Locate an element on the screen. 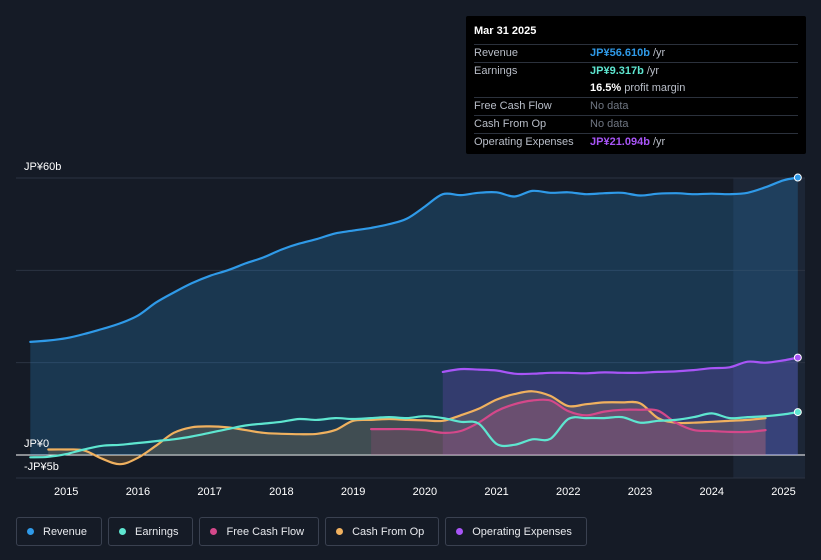 The height and width of the screenshot is (560, 821). operating-expenses-line is located at coordinates (620, 366).